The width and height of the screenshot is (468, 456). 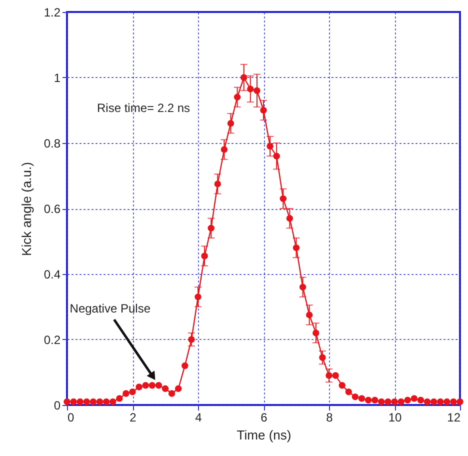 I want to click on x-axis-title: Time (ns), so click(x=264, y=435).